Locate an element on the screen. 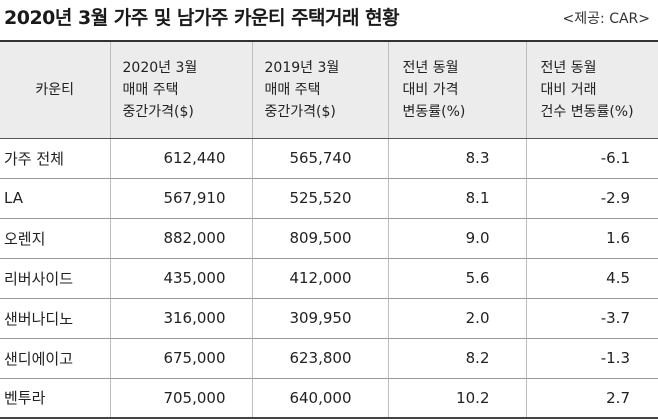  price-2019-cell: 525,520 is located at coordinates (319, 198).